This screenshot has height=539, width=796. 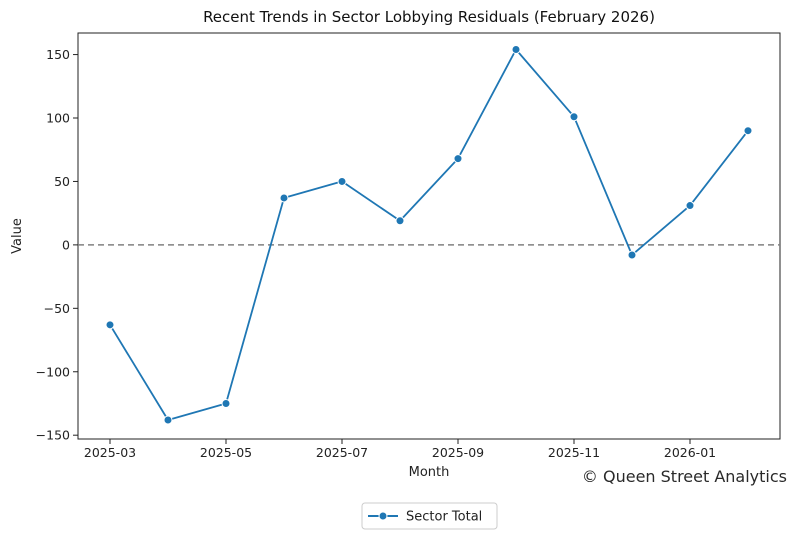 I want to click on legend-box, so click(x=429, y=516).